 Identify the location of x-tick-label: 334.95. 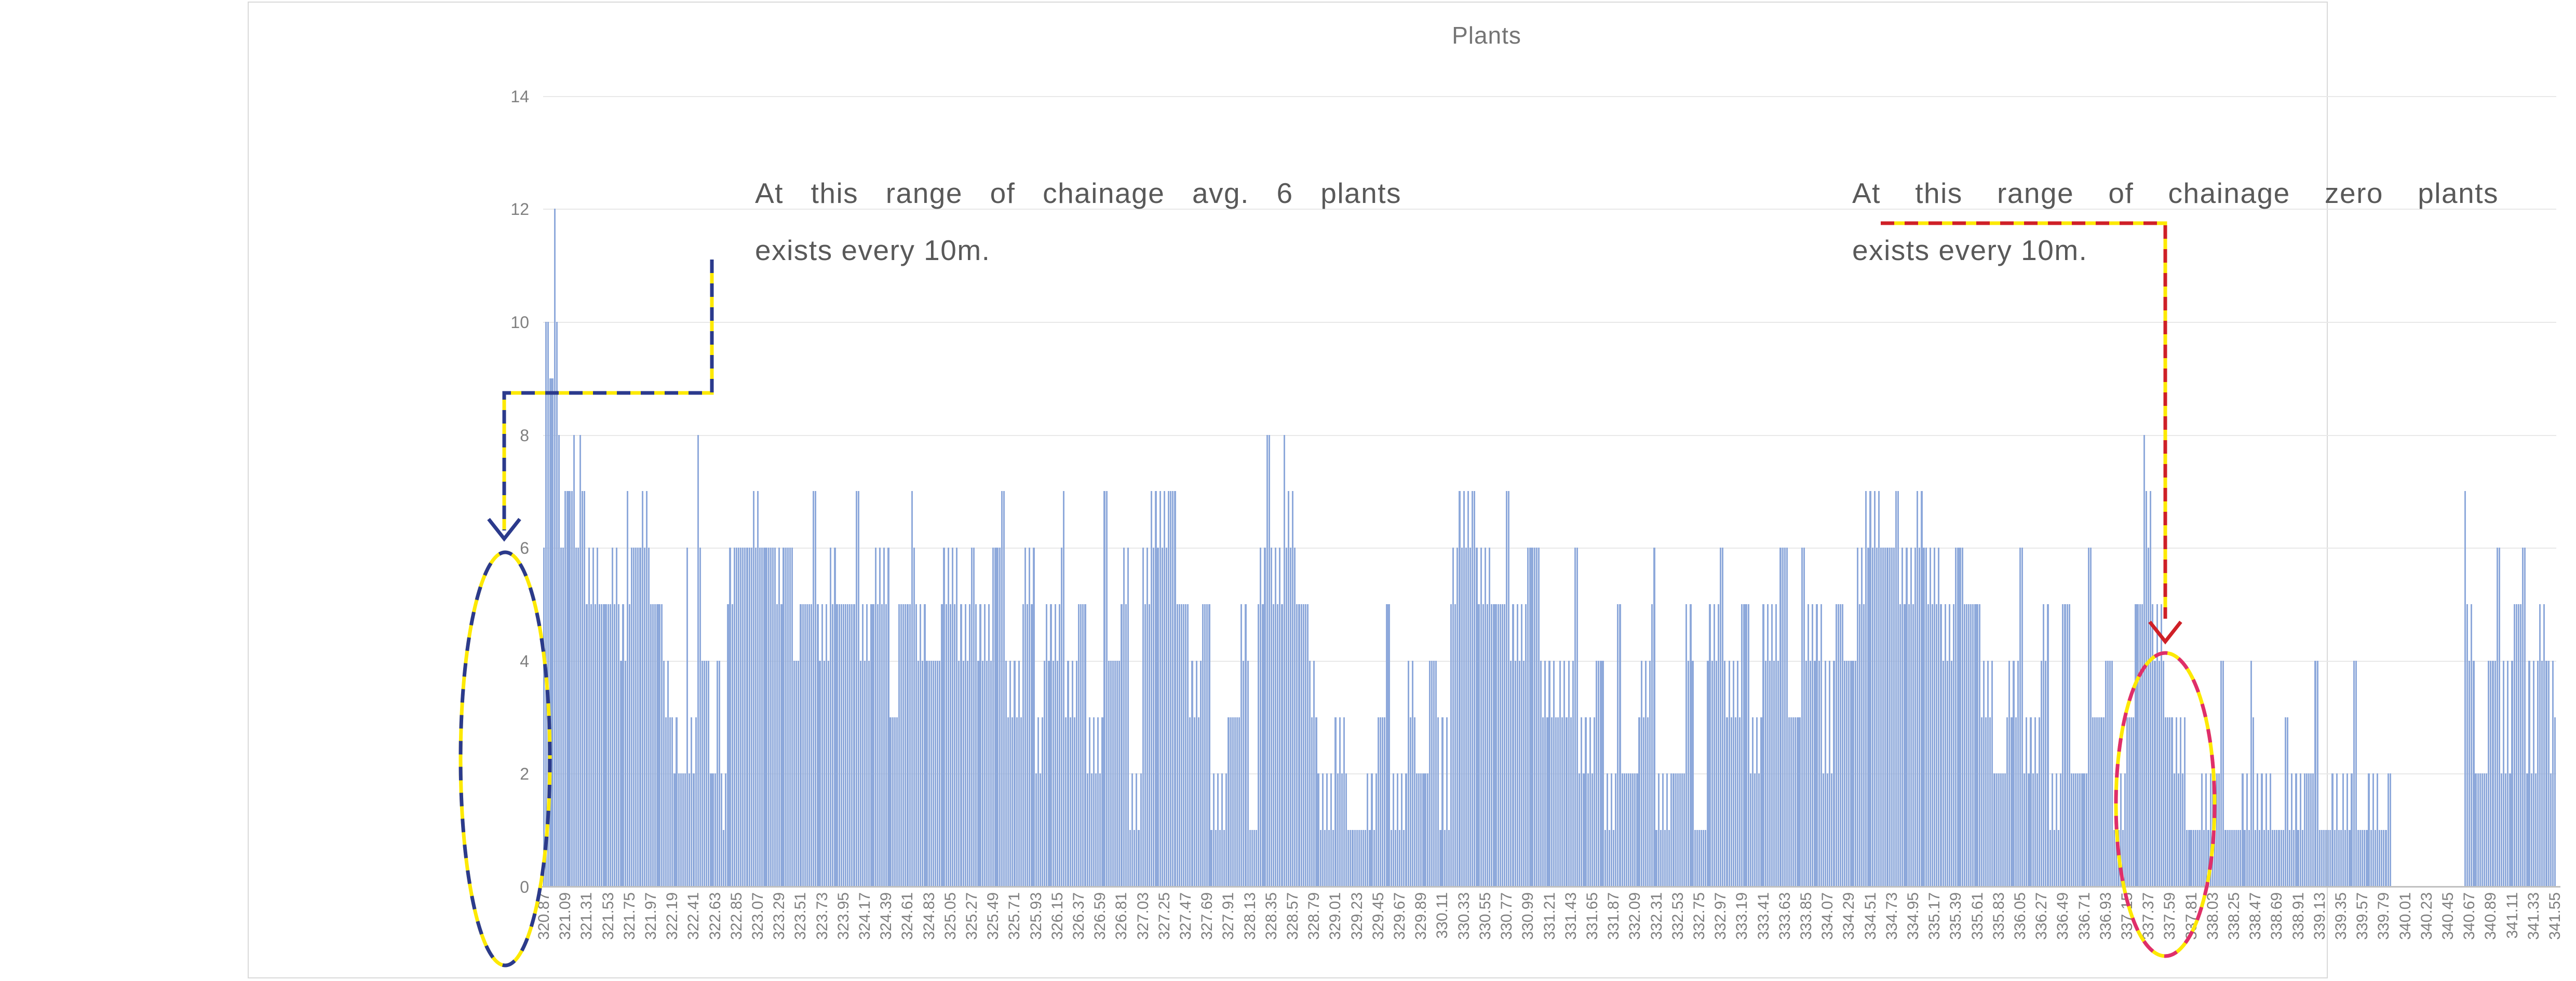
(1913, 916).